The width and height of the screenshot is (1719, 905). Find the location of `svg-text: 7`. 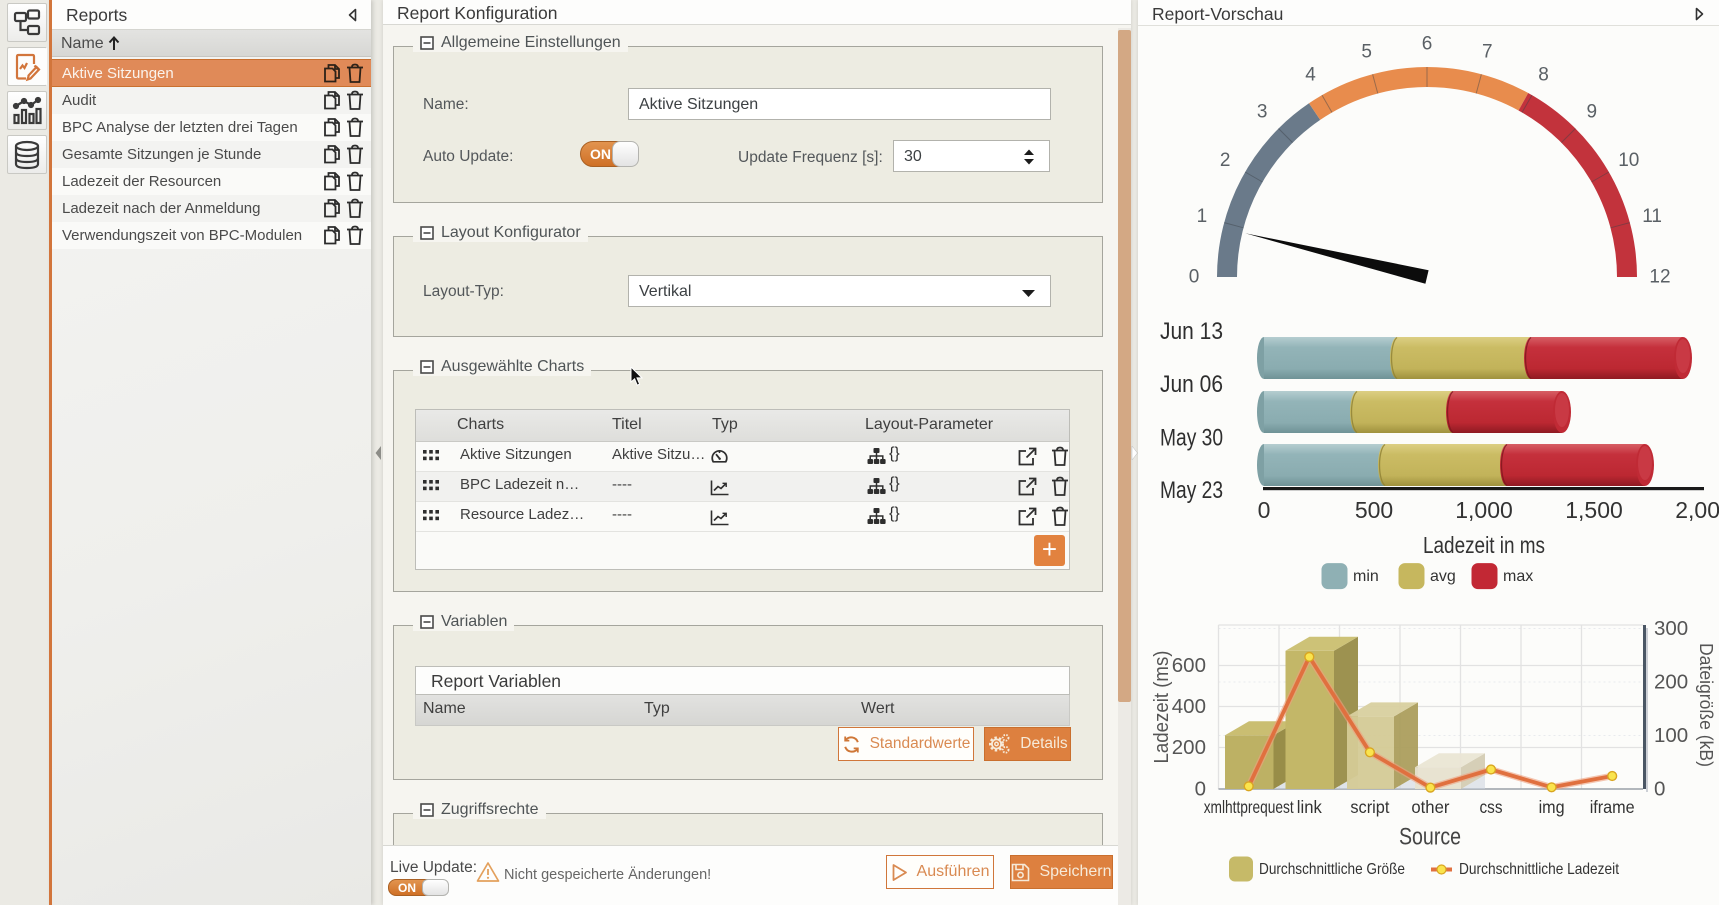

svg-text: 7 is located at coordinates (1487, 51).